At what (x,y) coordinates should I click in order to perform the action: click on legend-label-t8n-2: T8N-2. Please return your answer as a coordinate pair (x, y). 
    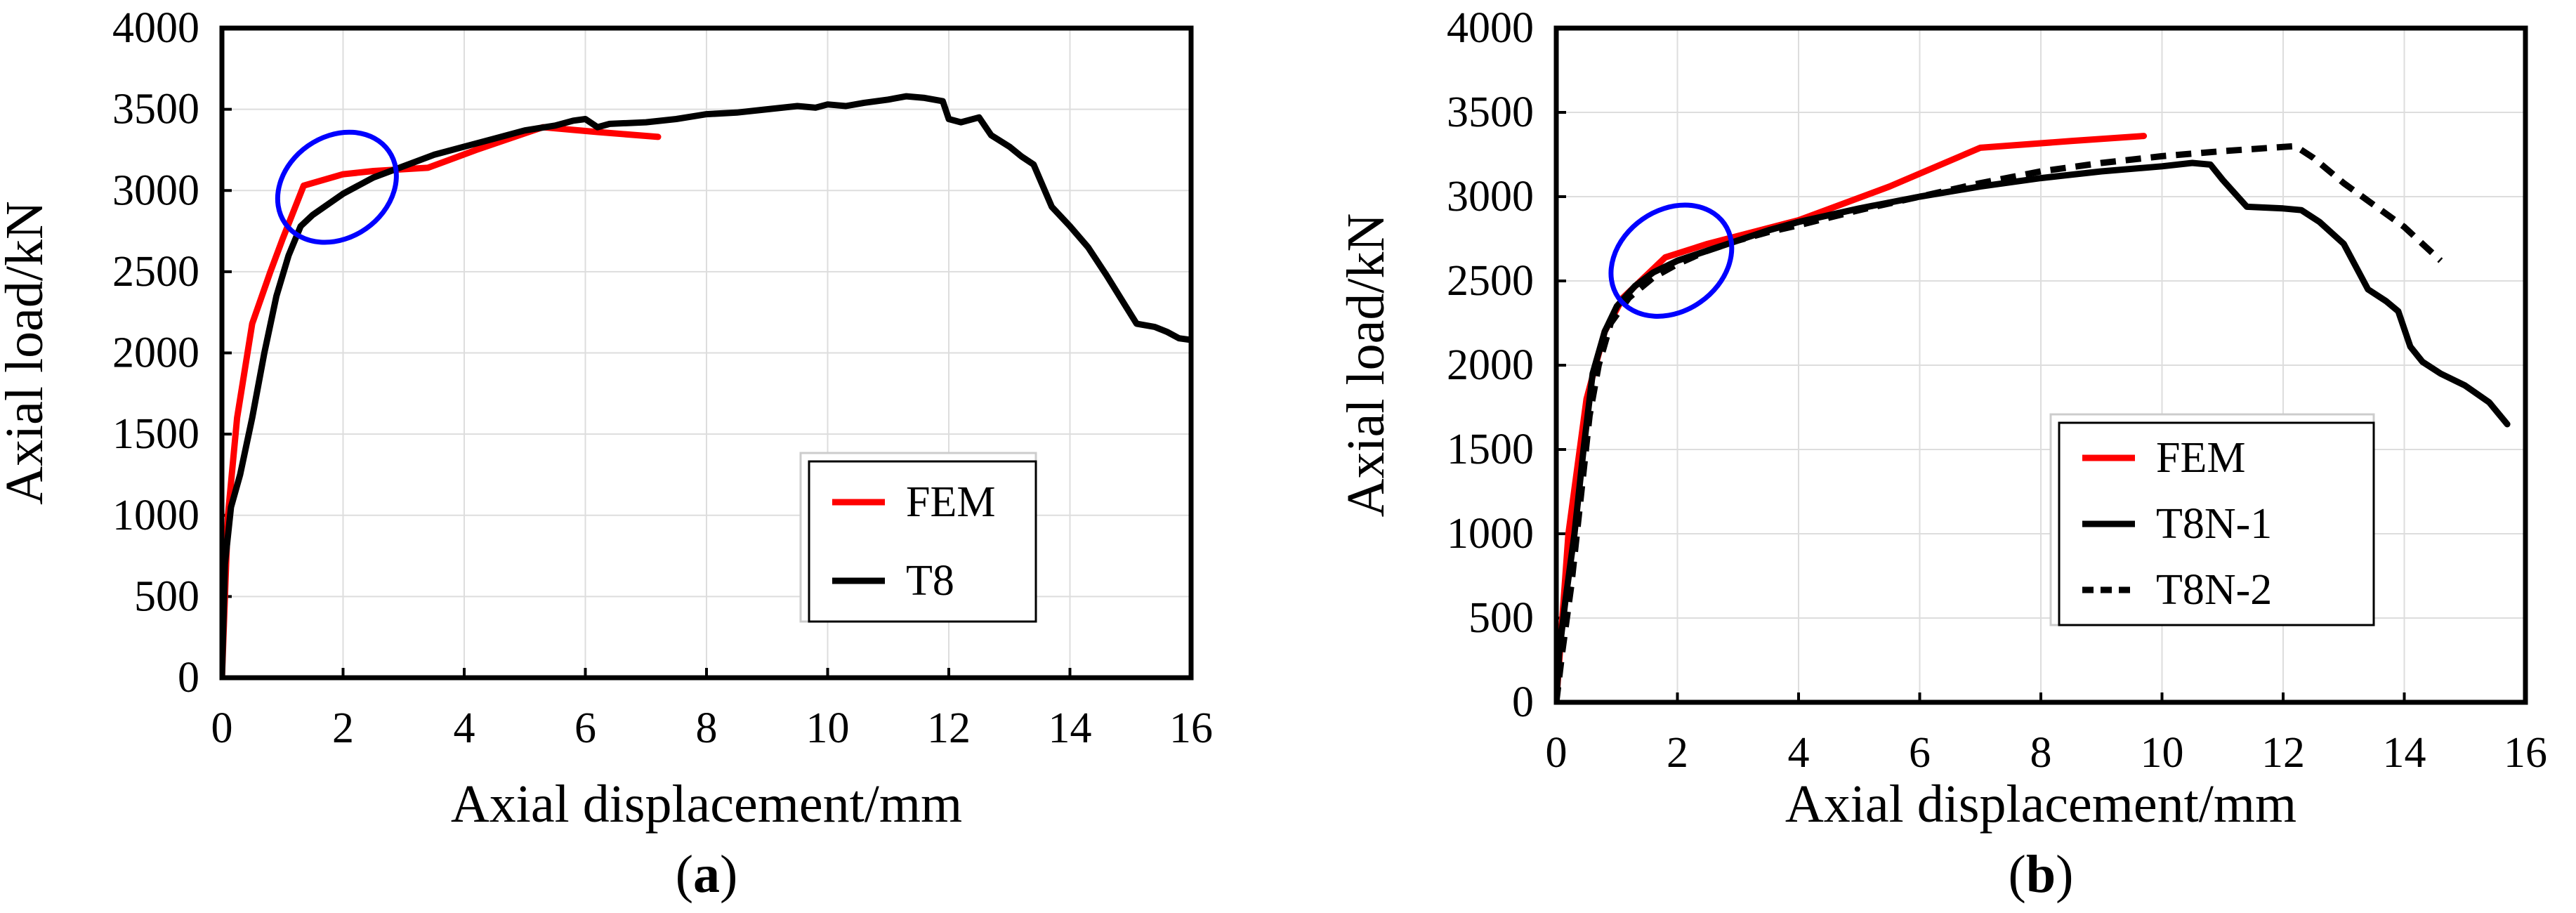
    Looking at the image, I should click on (2214, 590).